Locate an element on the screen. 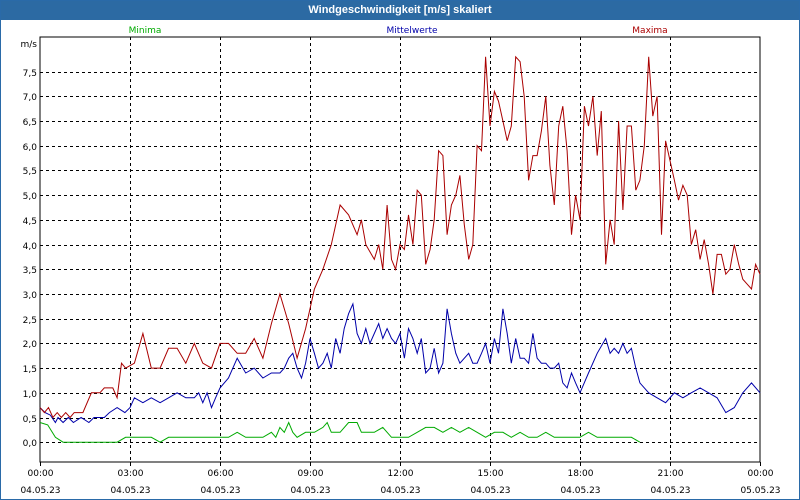  y-tick-label: 4,5 is located at coordinates (30, 222).